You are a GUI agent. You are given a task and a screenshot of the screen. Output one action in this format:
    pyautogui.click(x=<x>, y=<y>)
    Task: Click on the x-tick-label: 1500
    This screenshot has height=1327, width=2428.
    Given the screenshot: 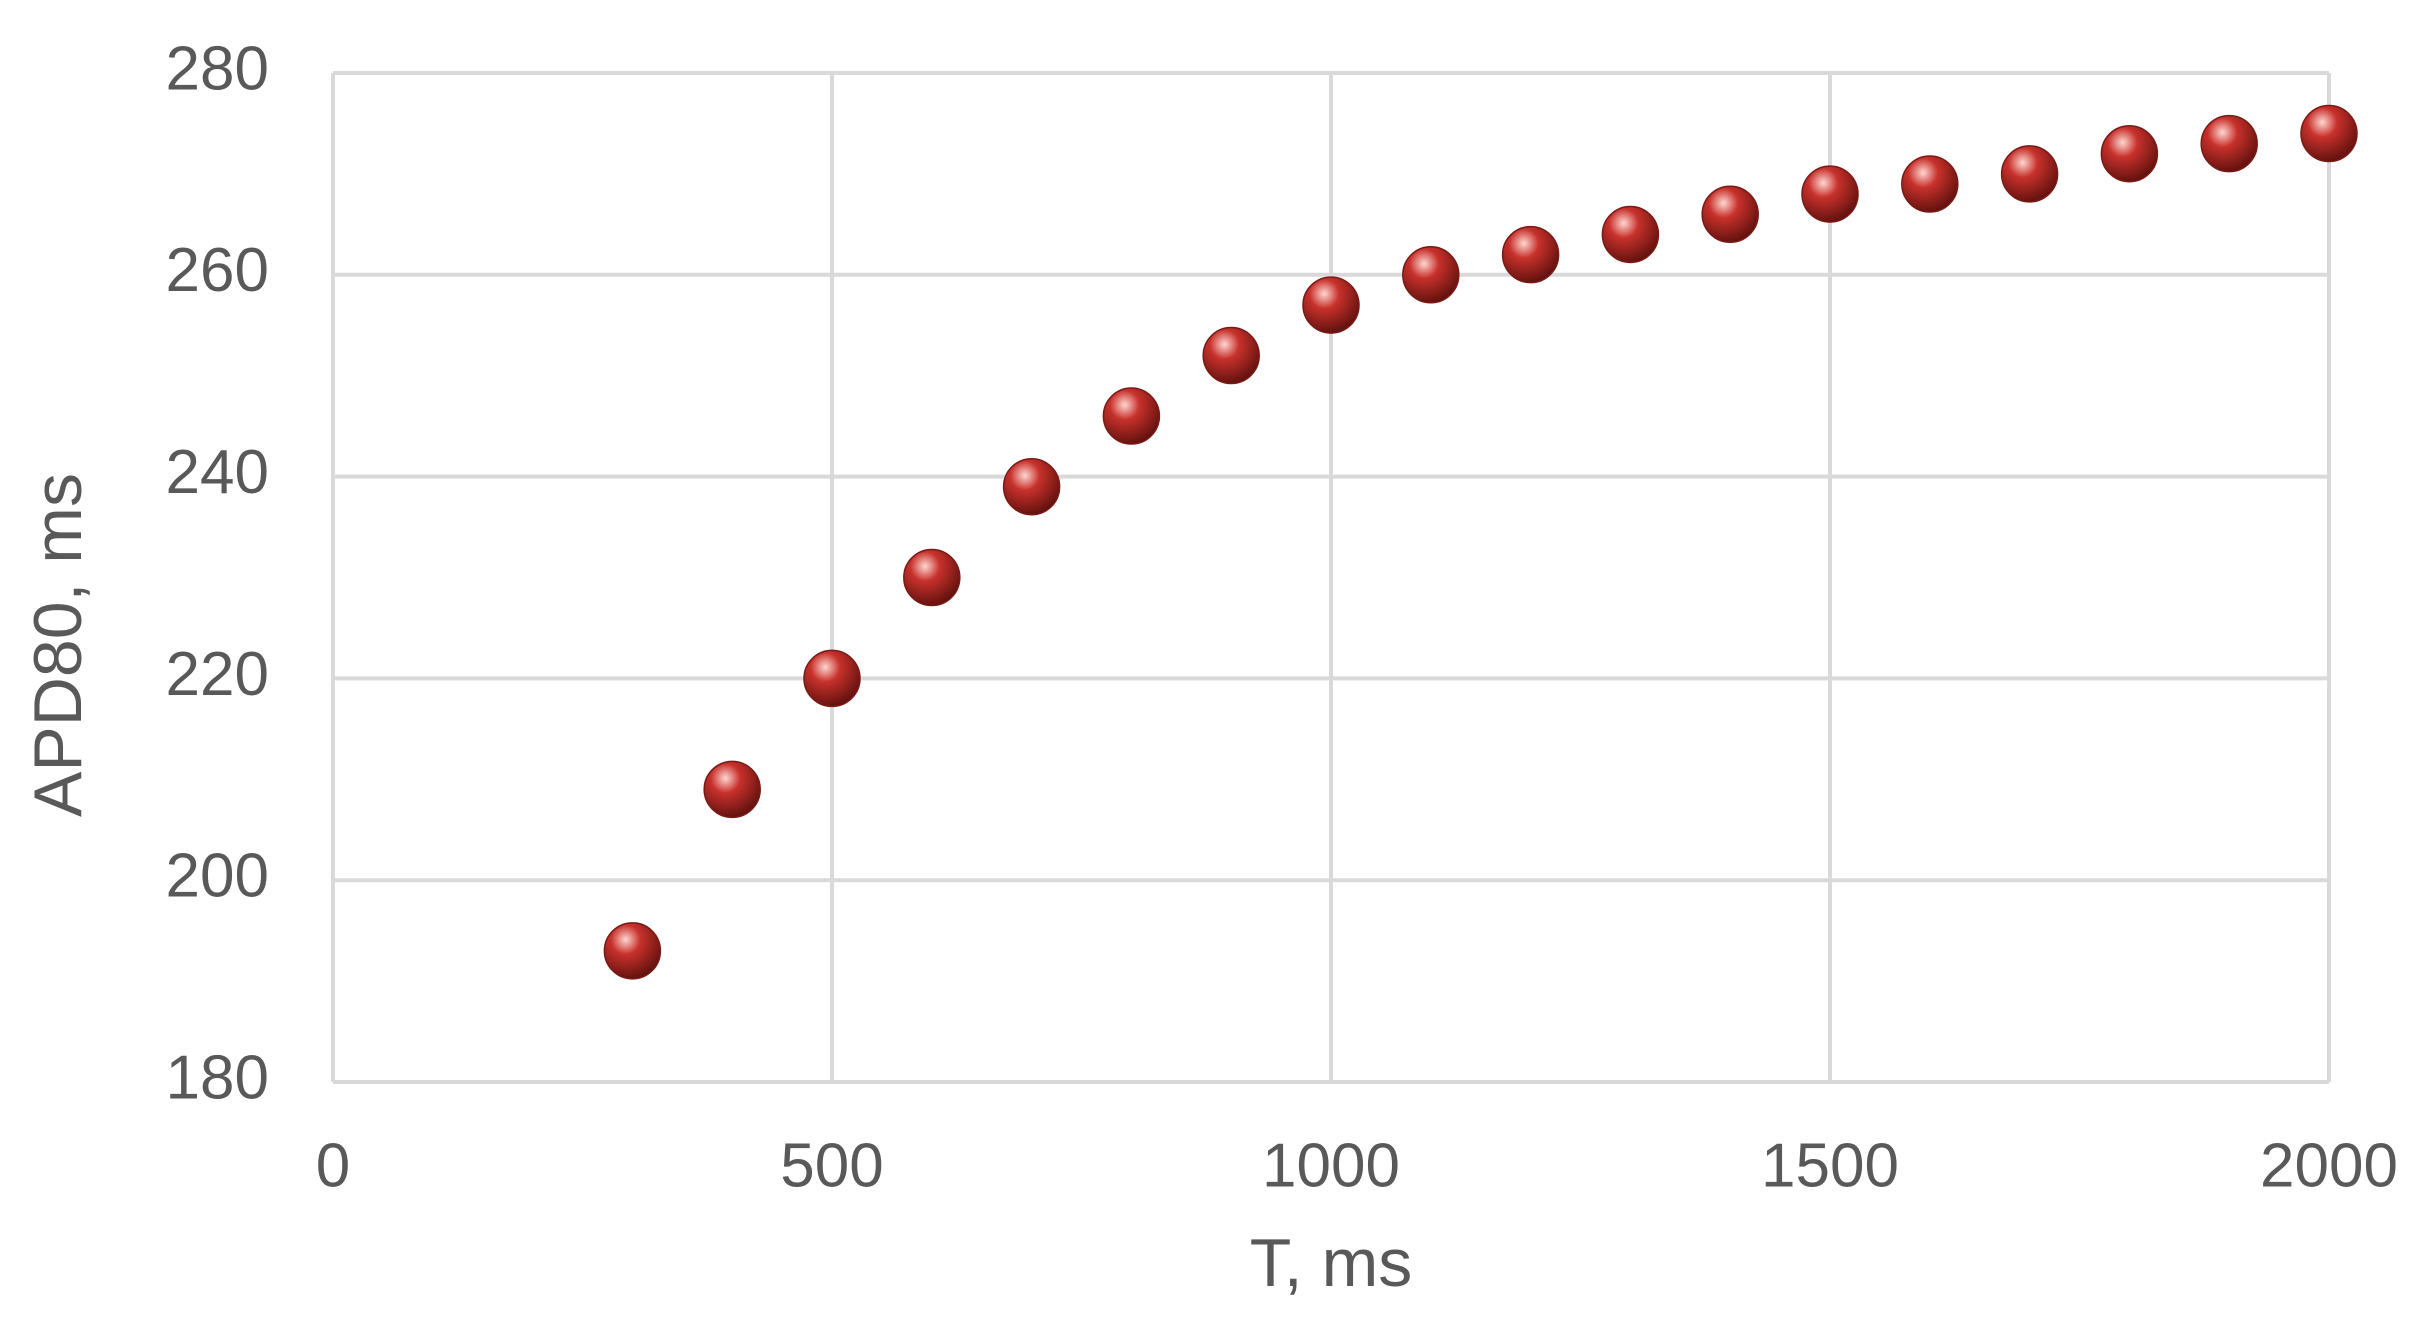 What is the action you would take?
    pyautogui.click(x=1830, y=1165)
    